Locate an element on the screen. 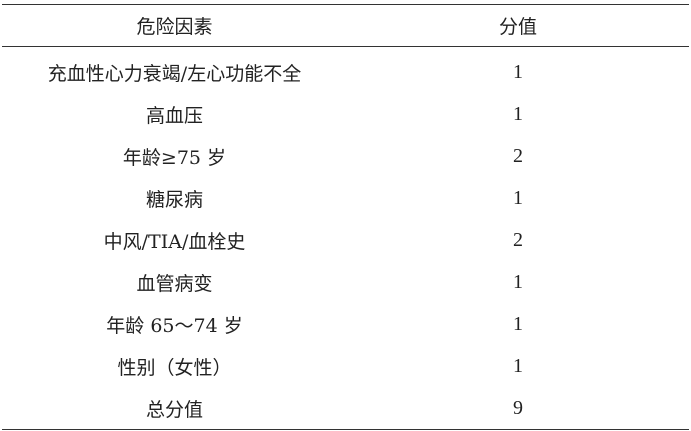 Image resolution: width=691 pixels, height=431 pixels. table-row: 性别（女性） 1 is located at coordinates (345, 366).